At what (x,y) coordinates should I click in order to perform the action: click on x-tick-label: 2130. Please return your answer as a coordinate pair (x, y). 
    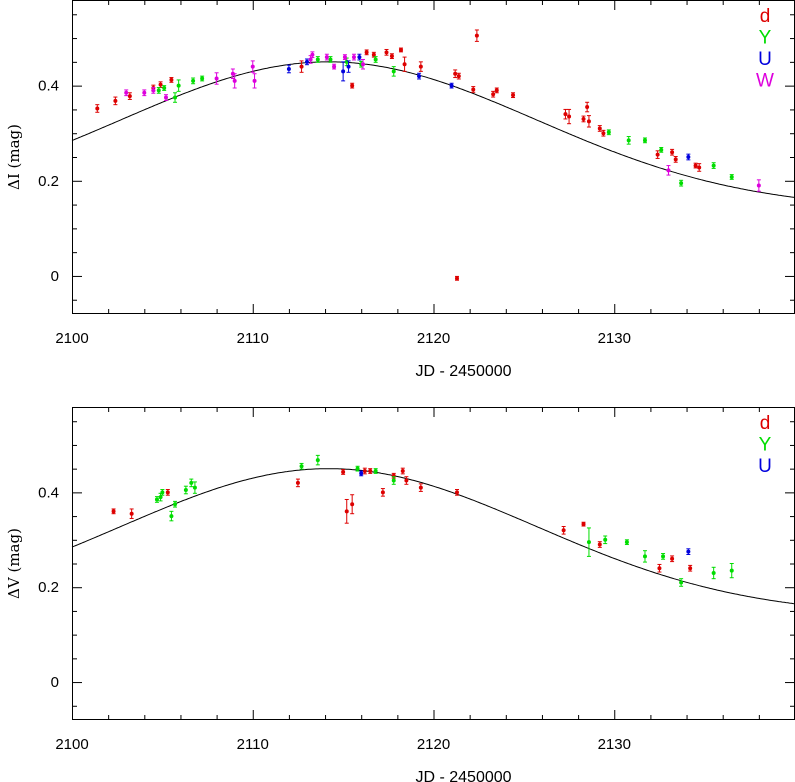
    Looking at the image, I should click on (614, 338).